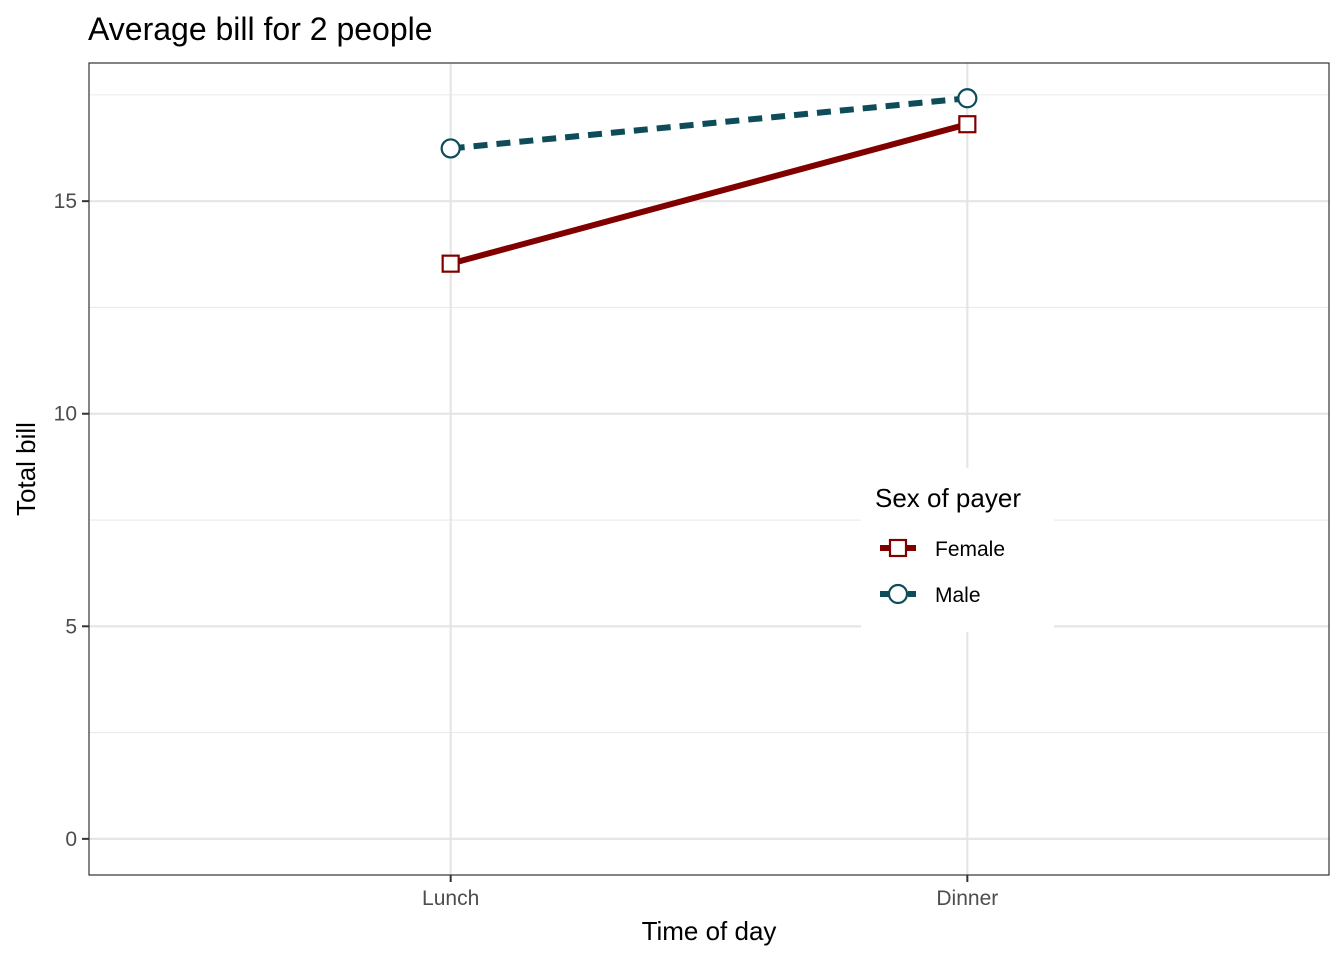  I want to click on y-tick-label: 0, so click(71, 839).